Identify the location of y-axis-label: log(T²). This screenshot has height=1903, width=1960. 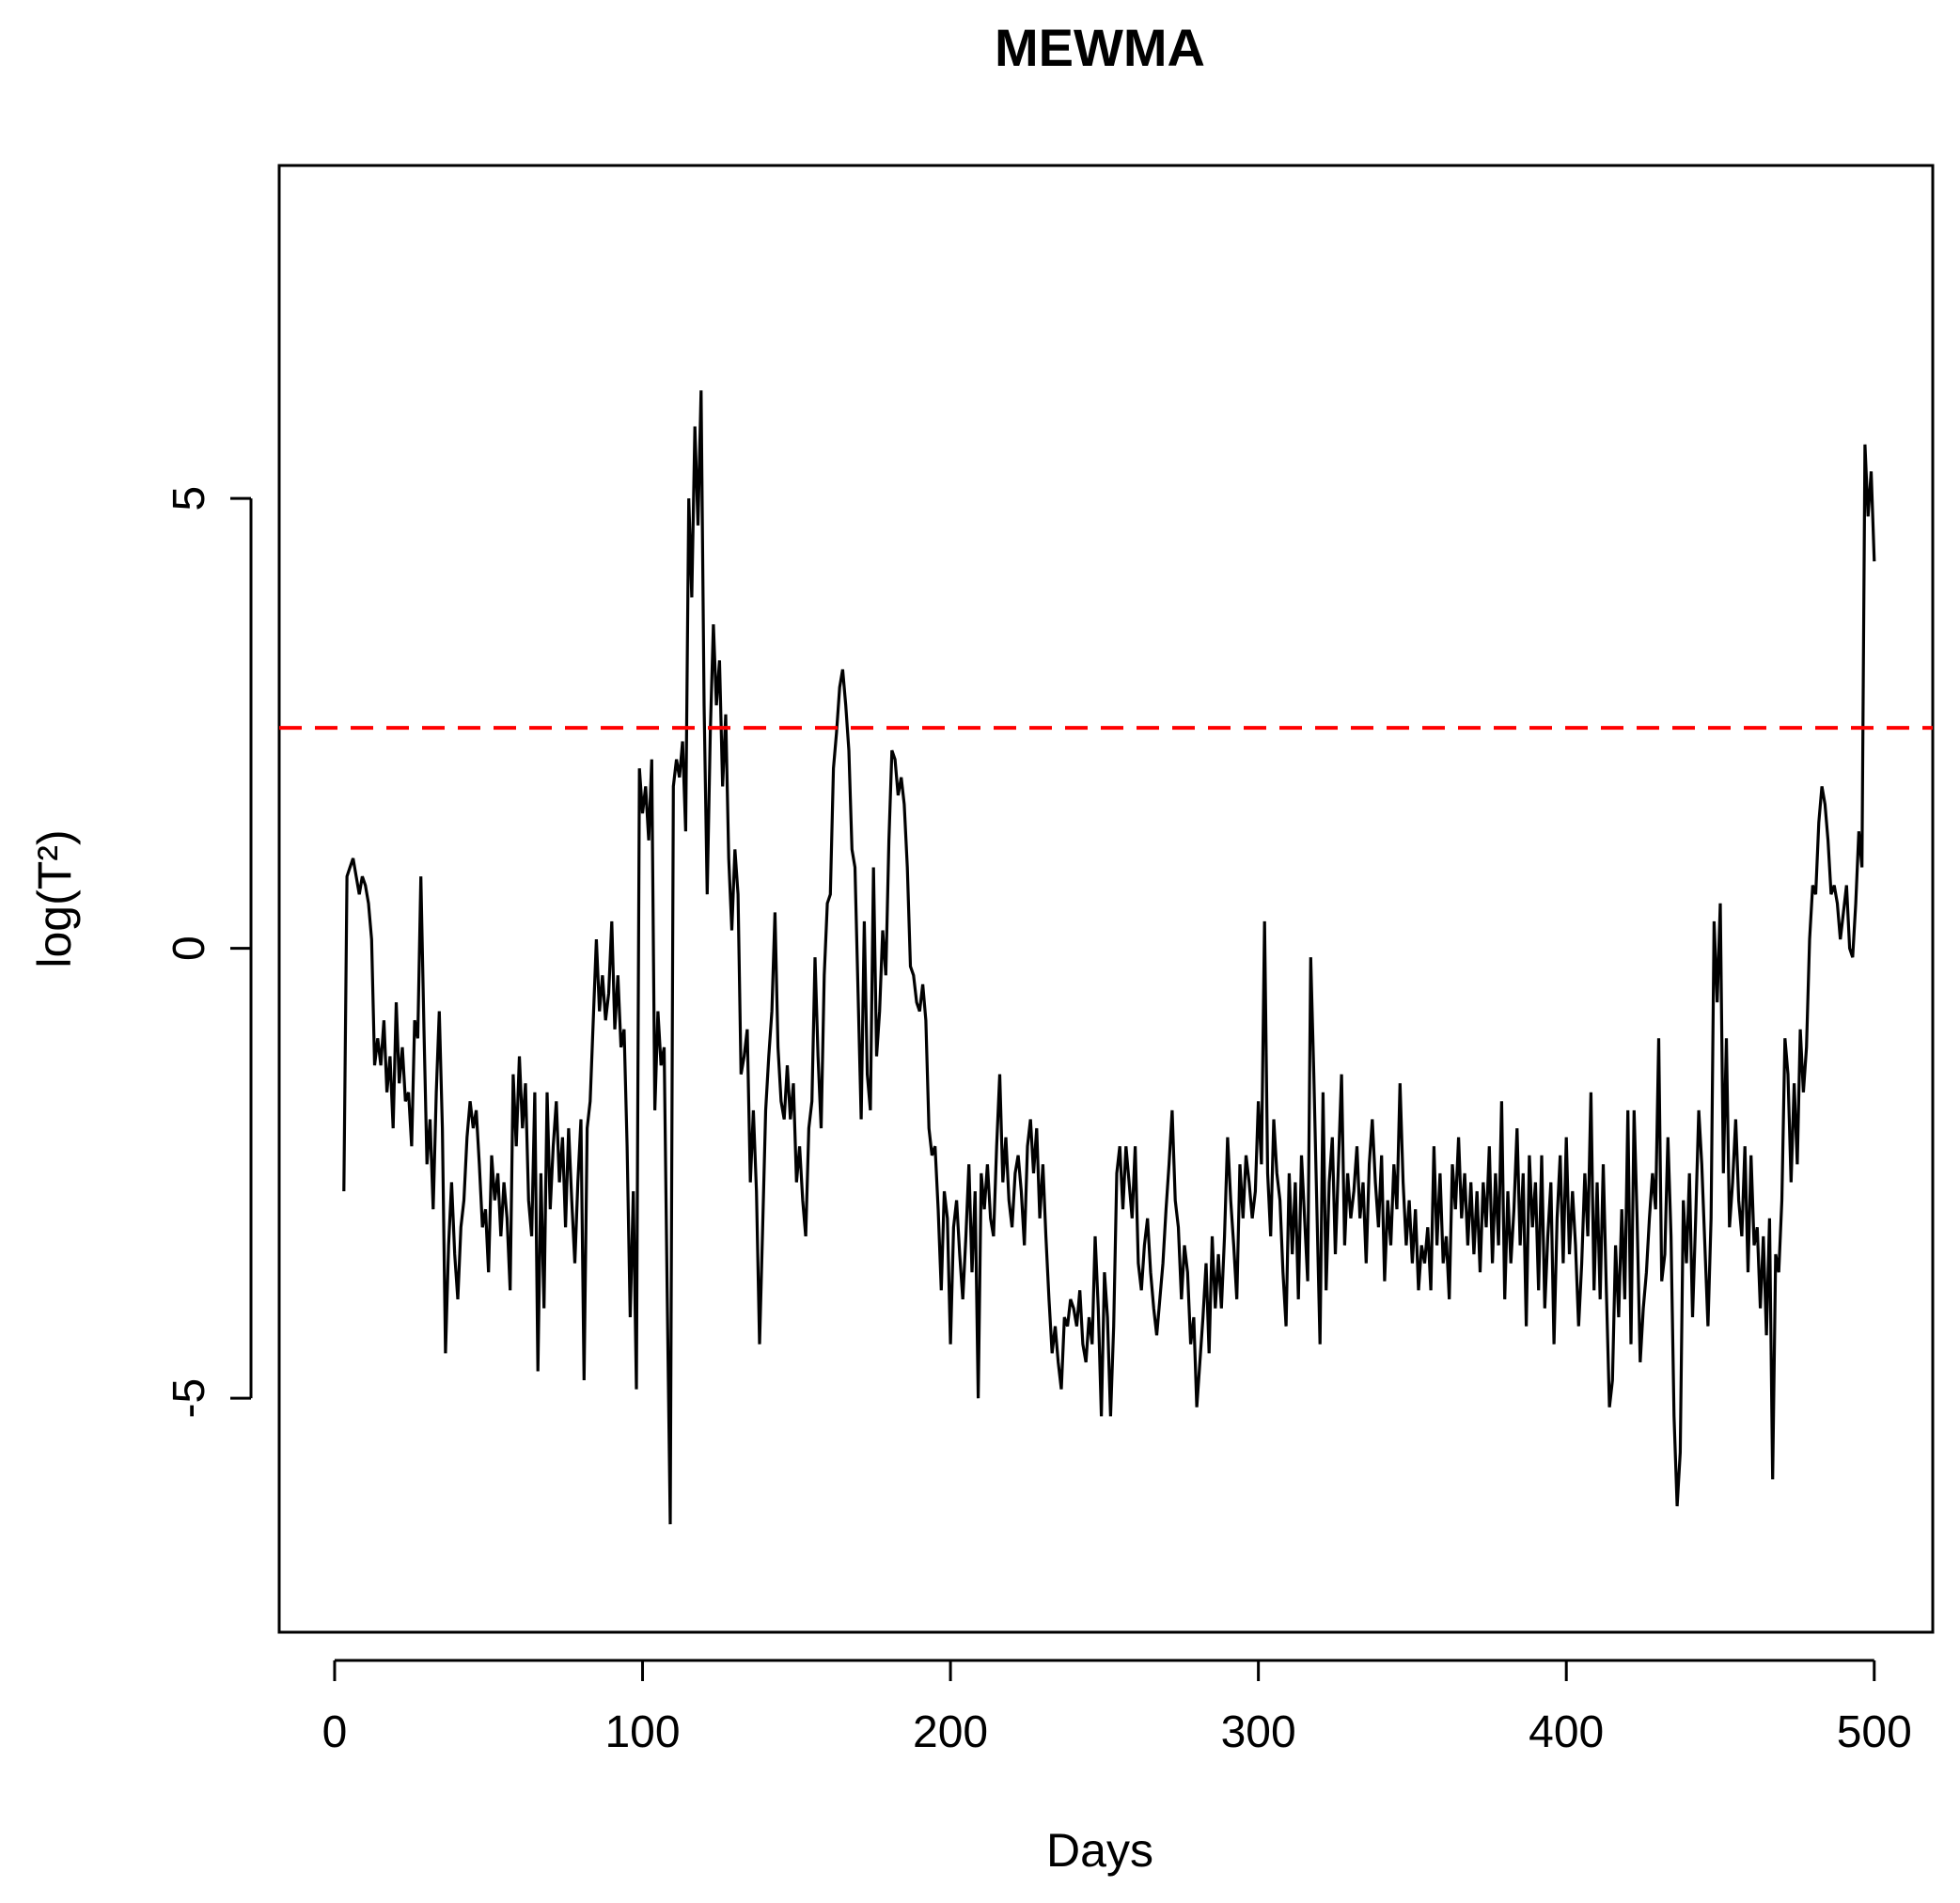
(54, 898).